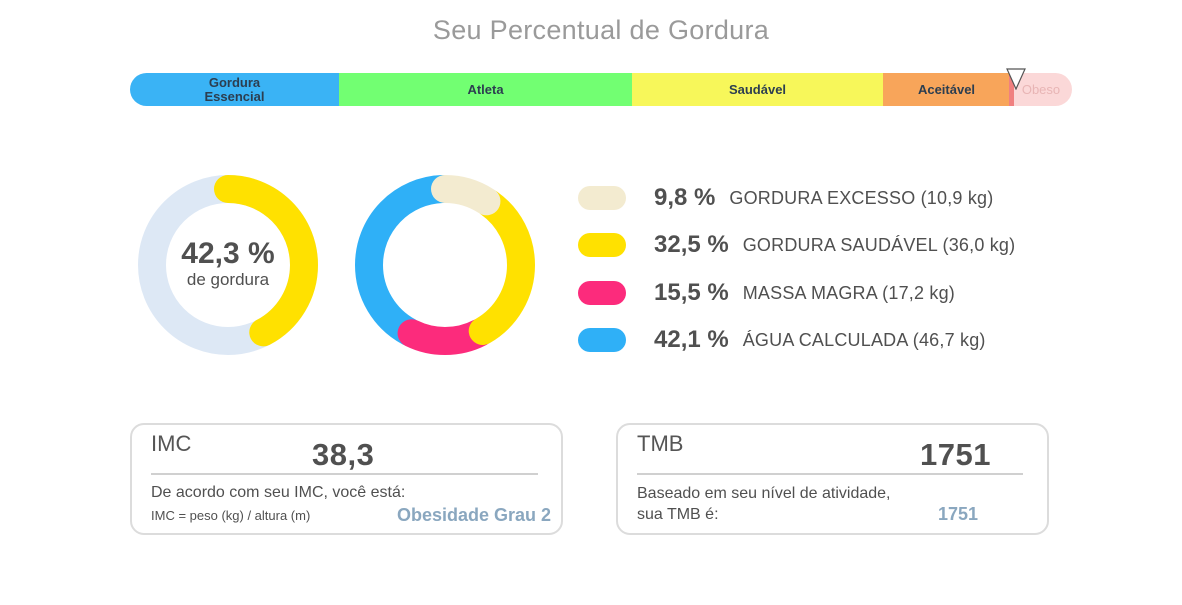  I want to click on position-marker-icon, so click(1016, 79).